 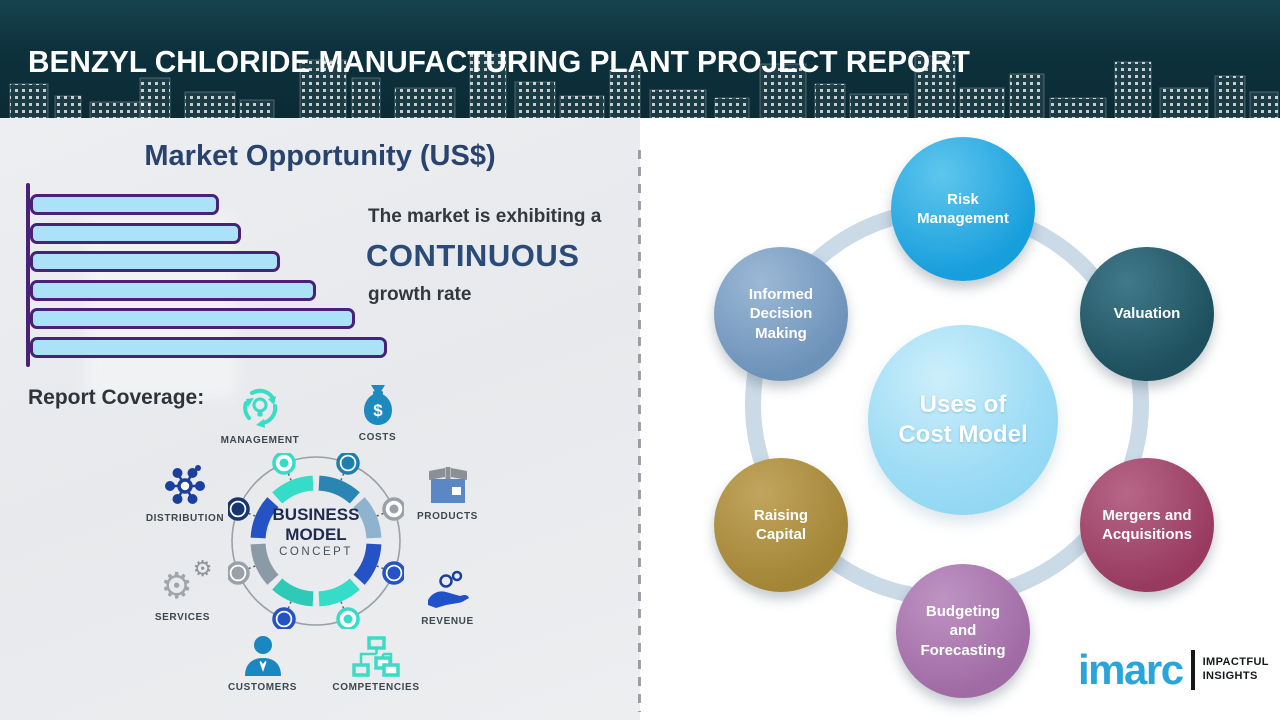 What do you see at coordinates (260, 408) in the screenshot?
I see `management-icon` at bounding box center [260, 408].